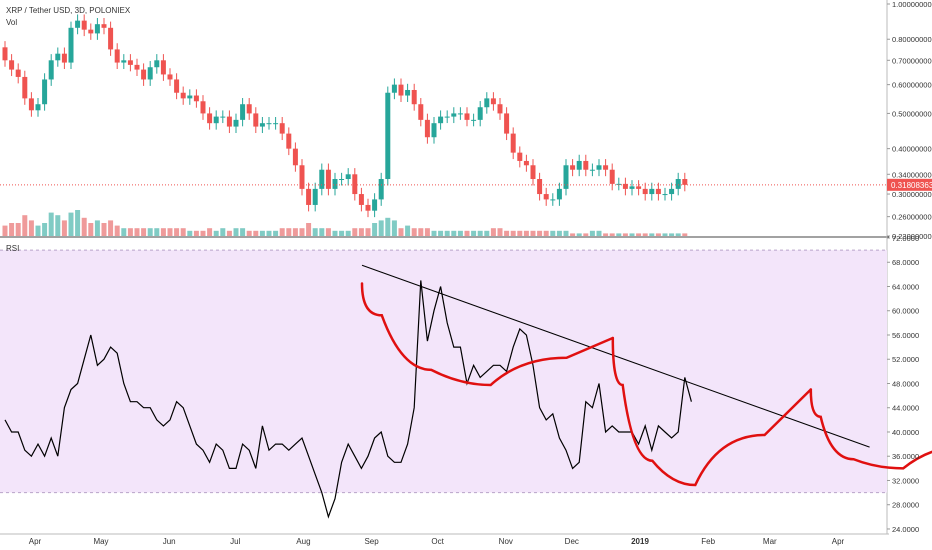 The image size is (932, 550). What do you see at coordinates (13, 248) in the screenshot?
I see `rsi-label: RSI` at bounding box center [13, 248].